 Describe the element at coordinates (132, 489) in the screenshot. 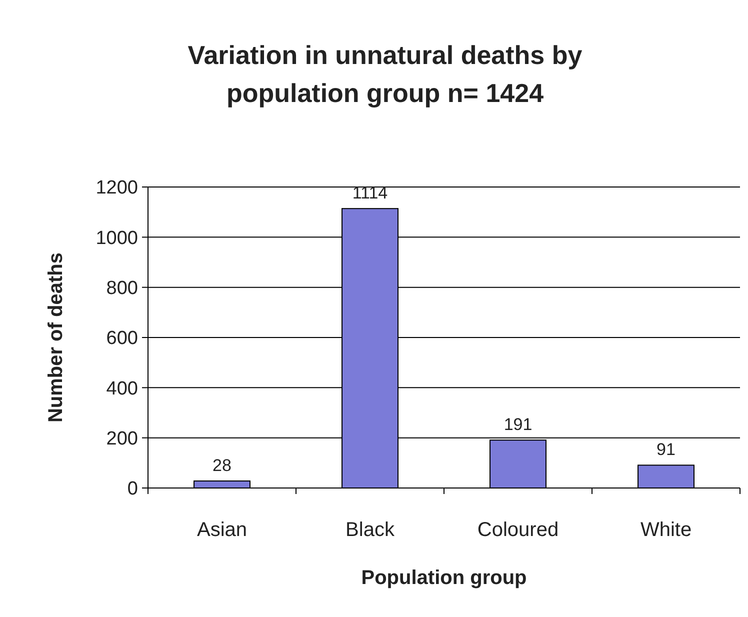

I see `y-tick-label: 0` at that location.